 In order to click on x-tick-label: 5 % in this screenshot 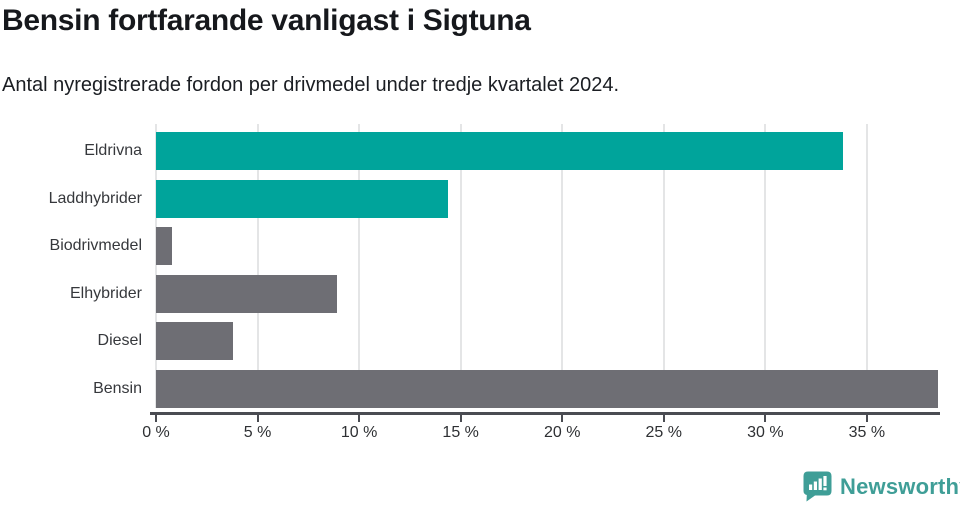, I will do `click(257, 432)`.